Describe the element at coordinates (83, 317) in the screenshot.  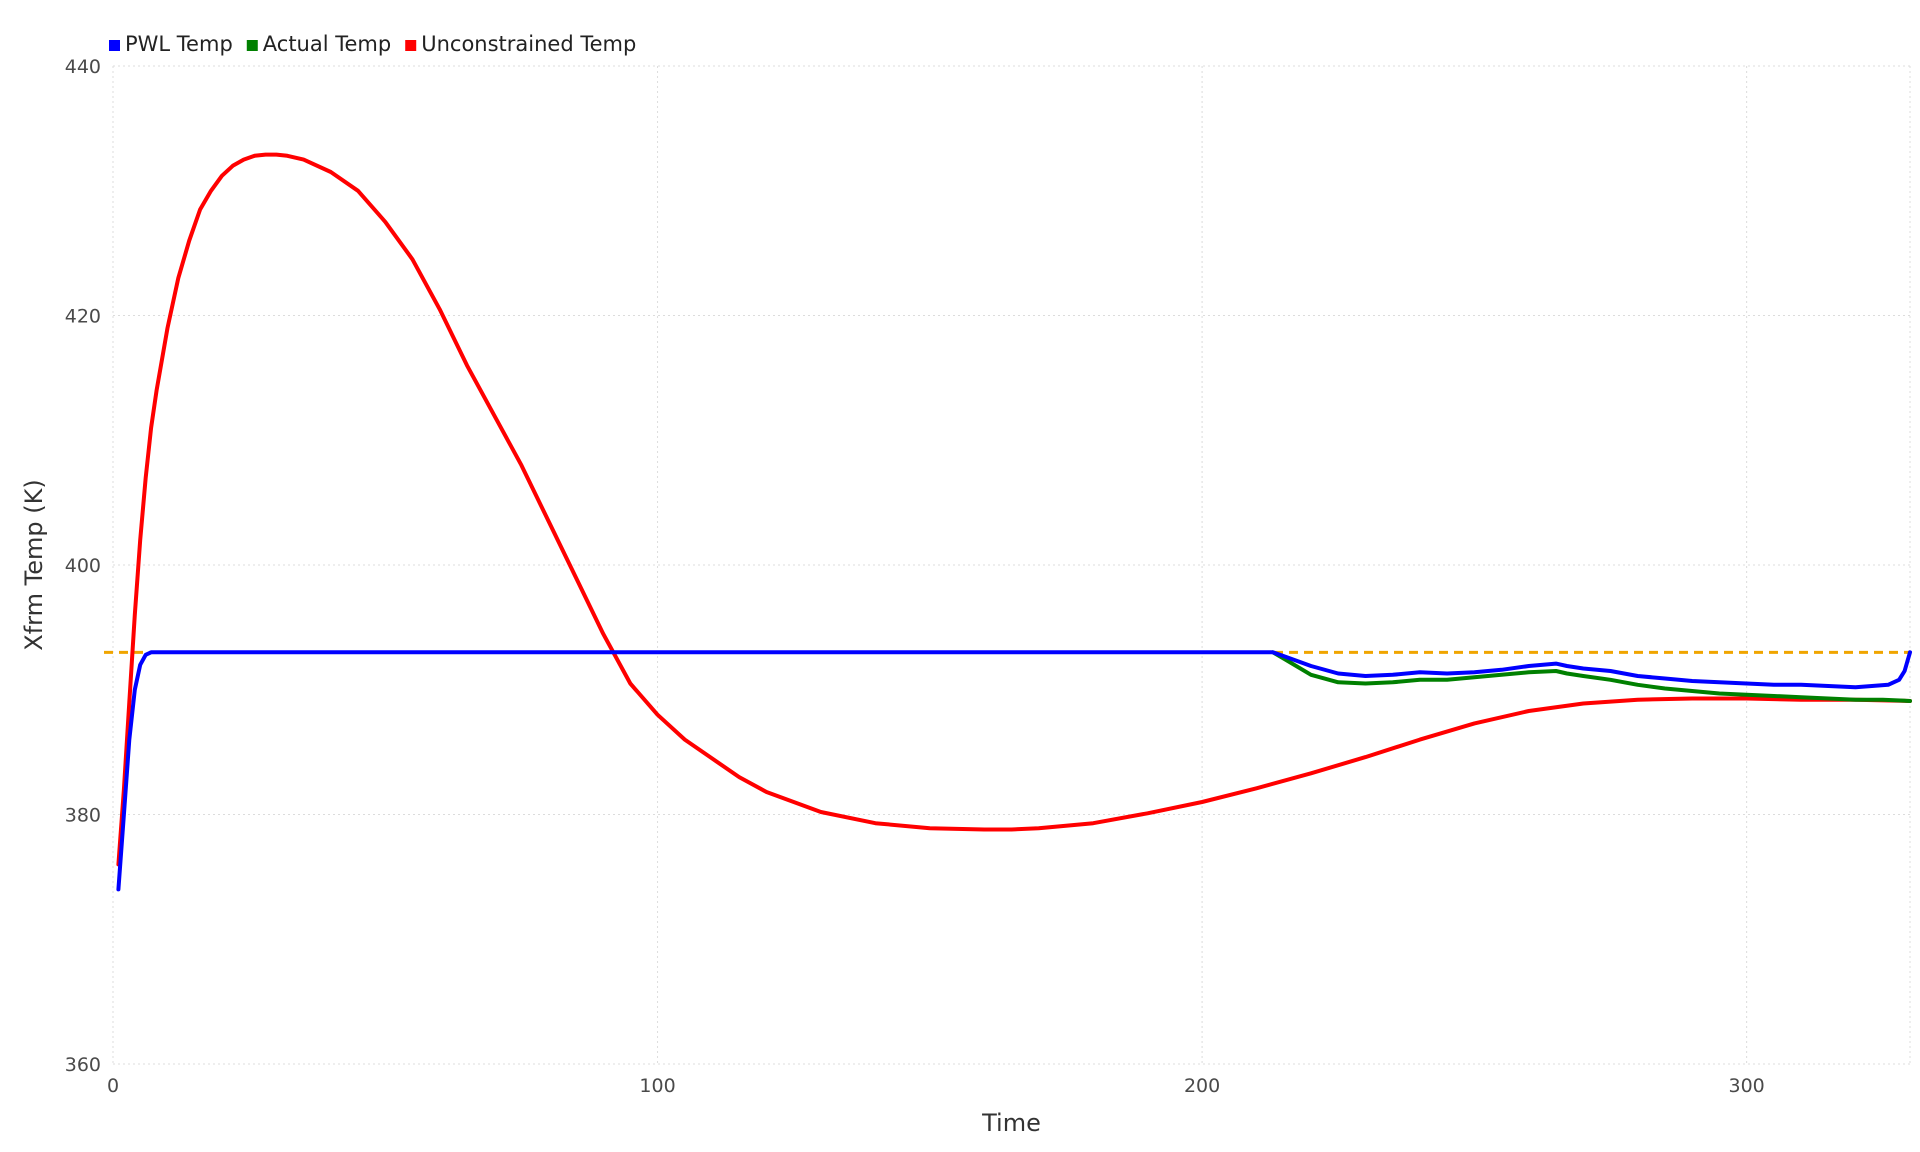
I see `y-tick-label: 420` at that location.